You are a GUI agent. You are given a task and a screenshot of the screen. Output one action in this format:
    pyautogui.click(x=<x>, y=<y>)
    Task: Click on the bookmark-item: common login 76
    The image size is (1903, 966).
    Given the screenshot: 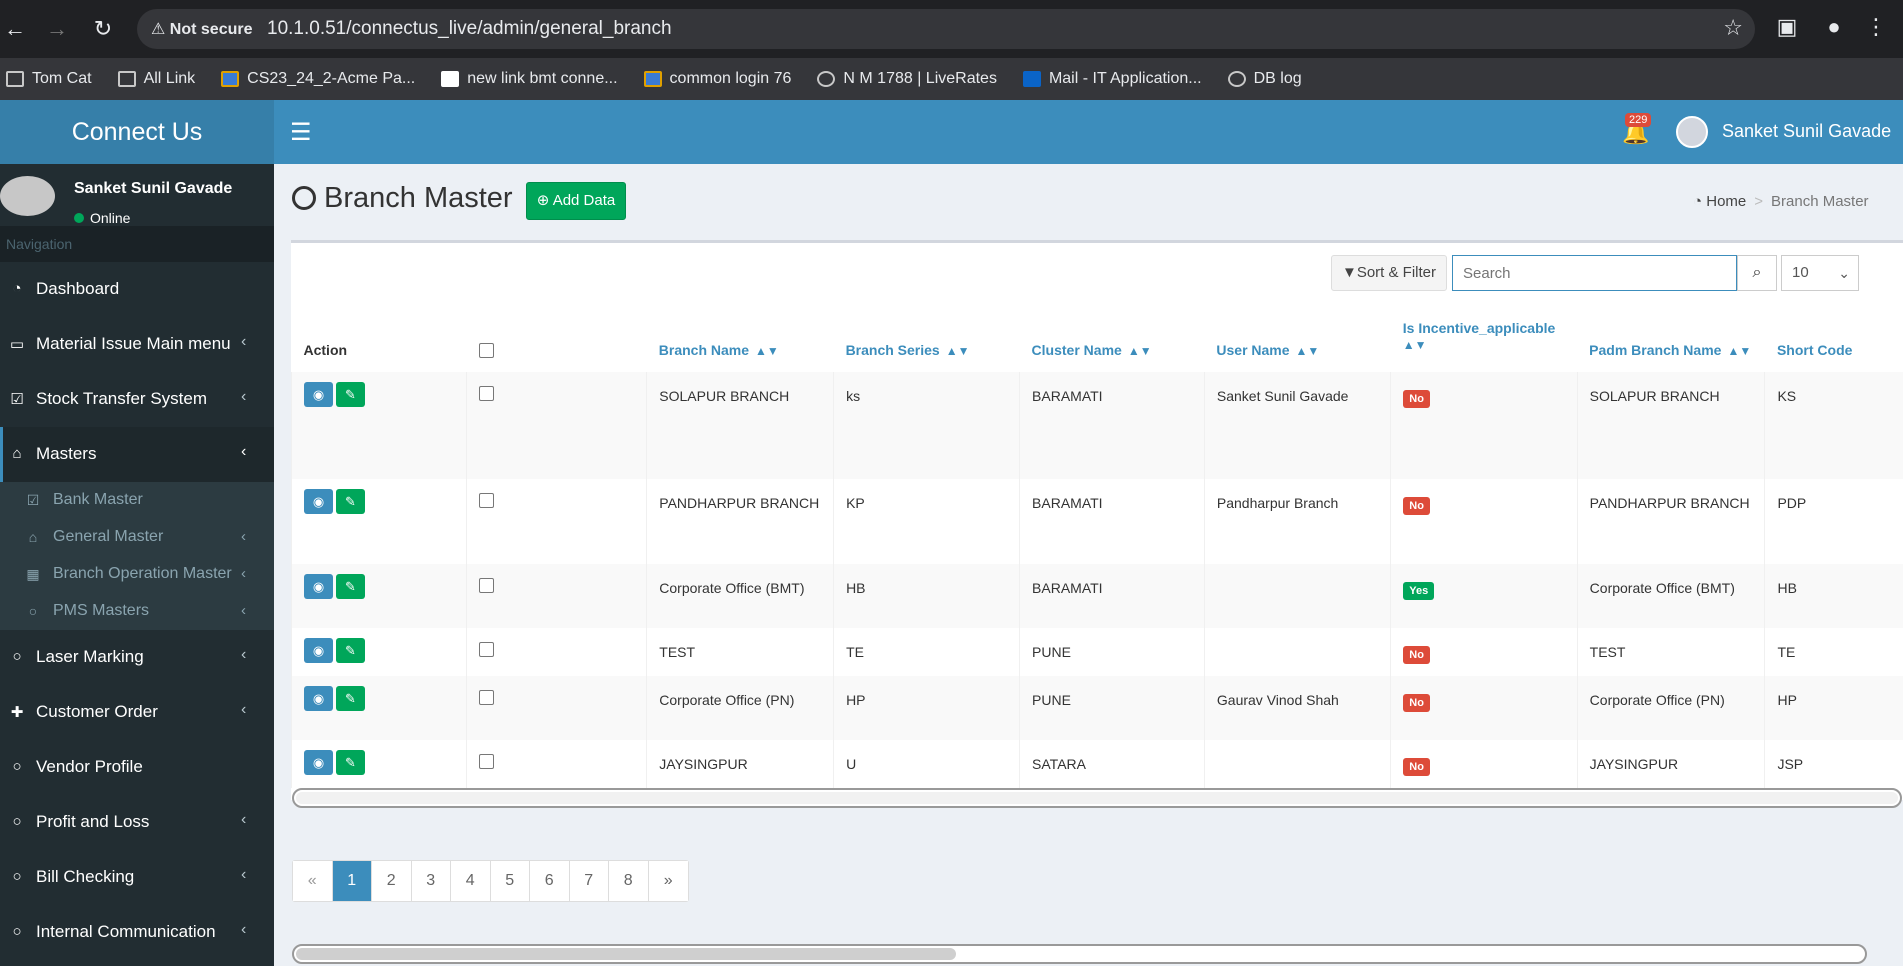 What is the action you would take?
    pyautogui.click(x=717, y=79)
    